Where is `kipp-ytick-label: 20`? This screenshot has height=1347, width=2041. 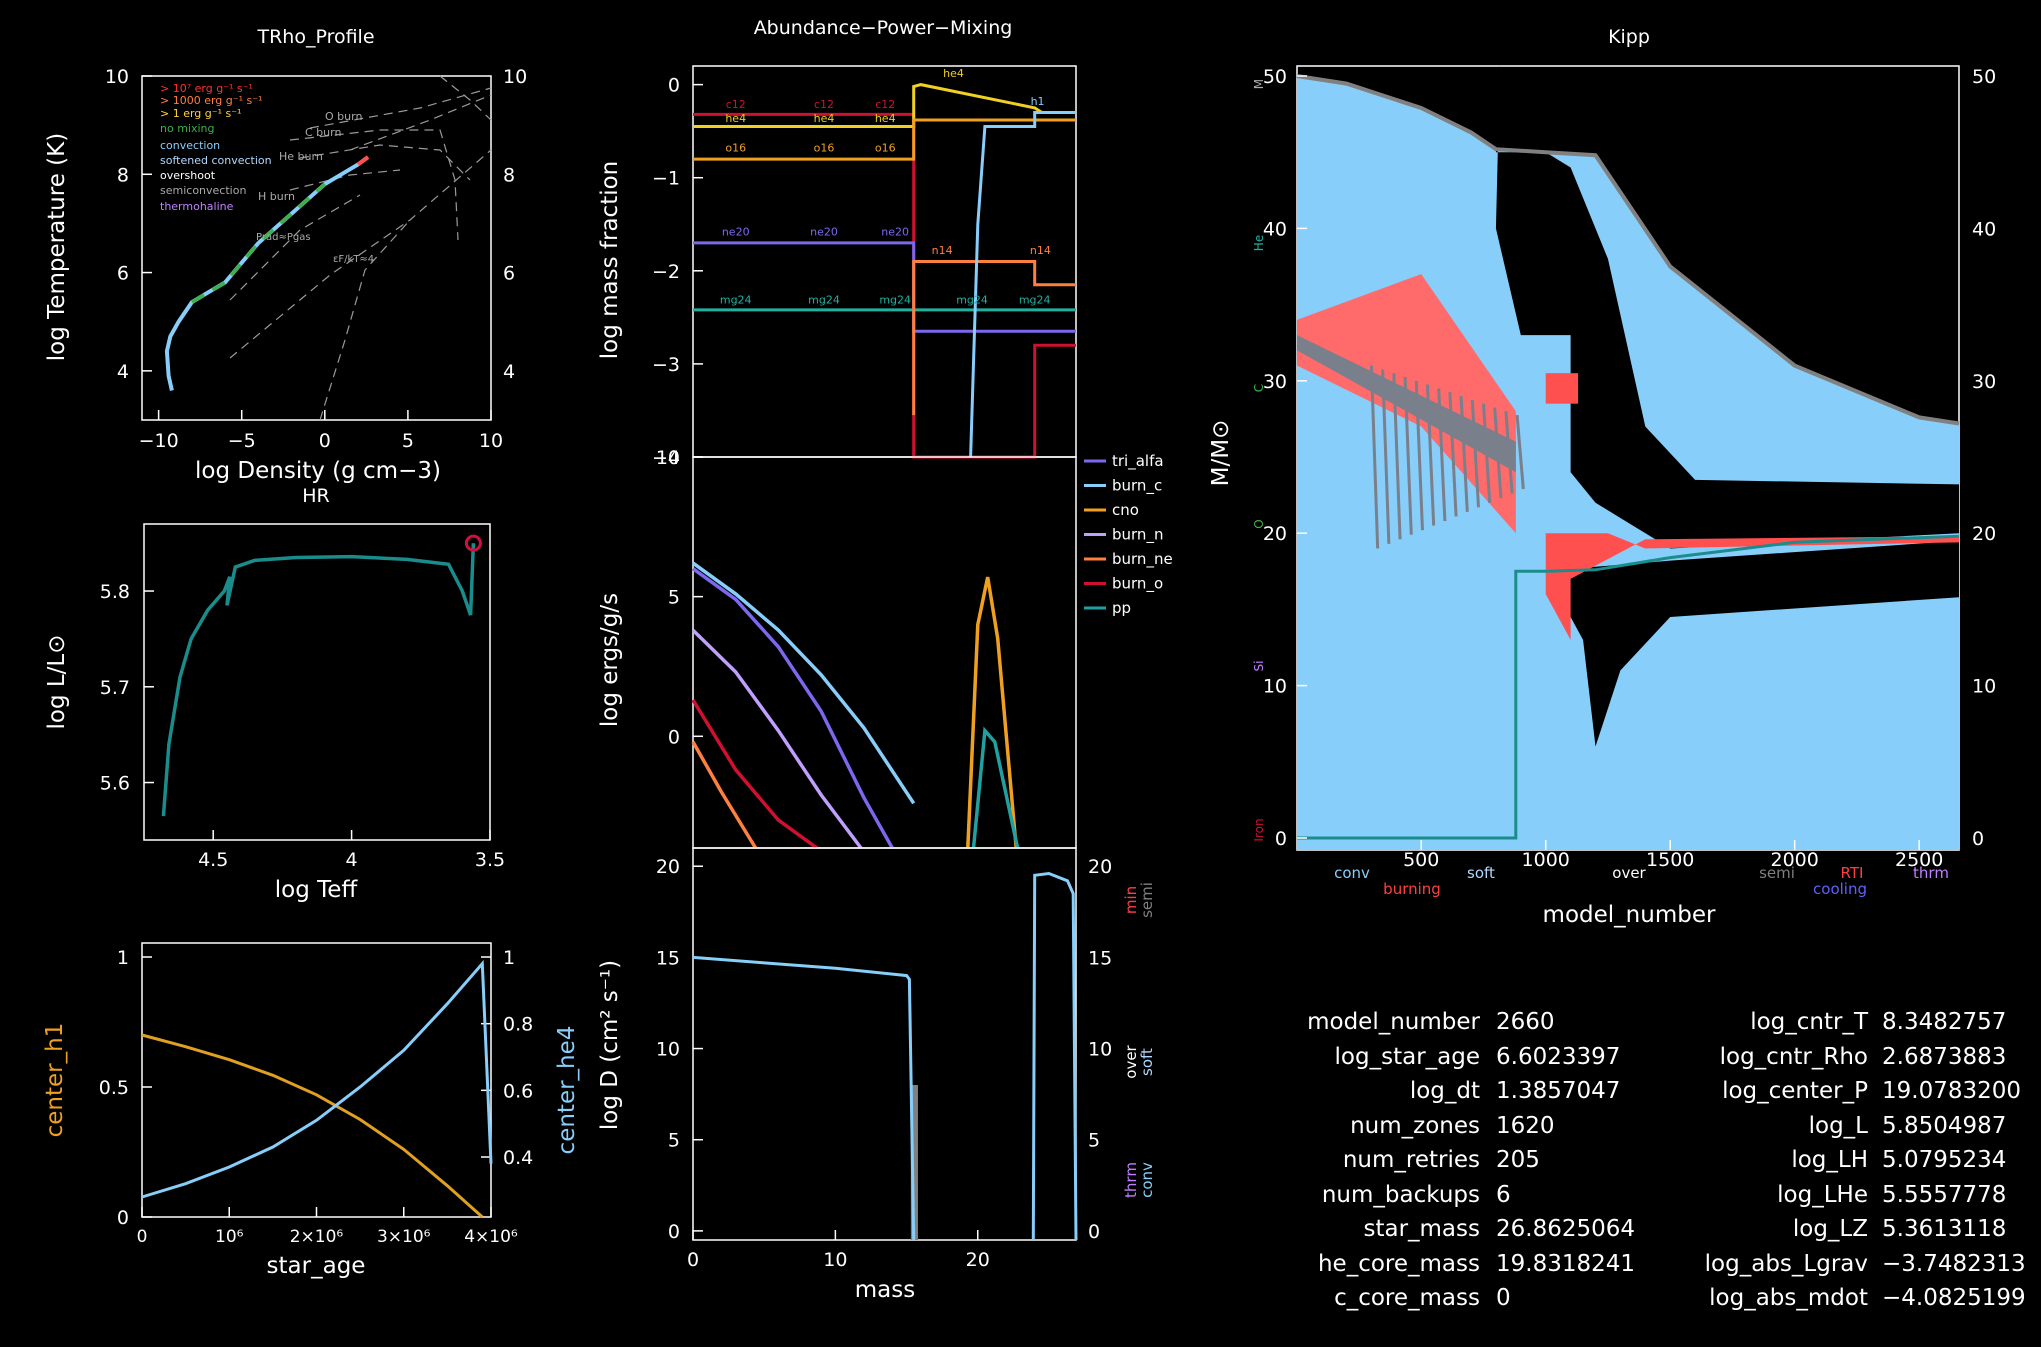 kipp-ytick-label: 20 is located at coordinates (1275, 534).